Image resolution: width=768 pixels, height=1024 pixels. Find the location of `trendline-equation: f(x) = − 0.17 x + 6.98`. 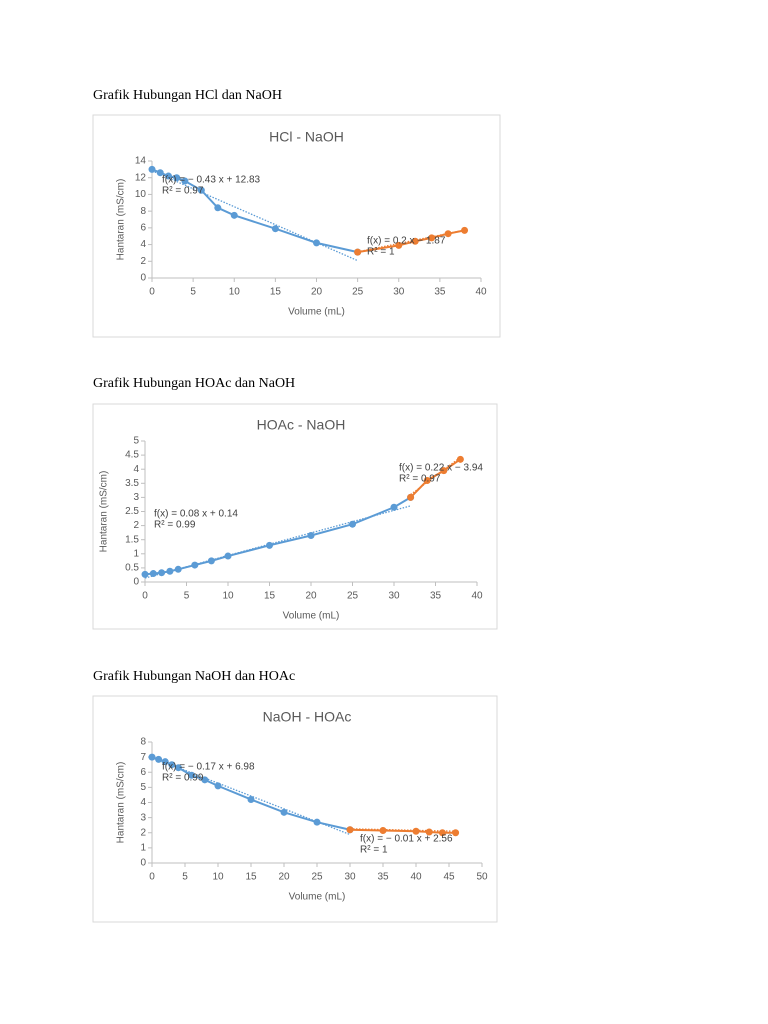

trendline-equation: f(x) = − 0.17 x + 6.98 is located at coordinates (208, 767).